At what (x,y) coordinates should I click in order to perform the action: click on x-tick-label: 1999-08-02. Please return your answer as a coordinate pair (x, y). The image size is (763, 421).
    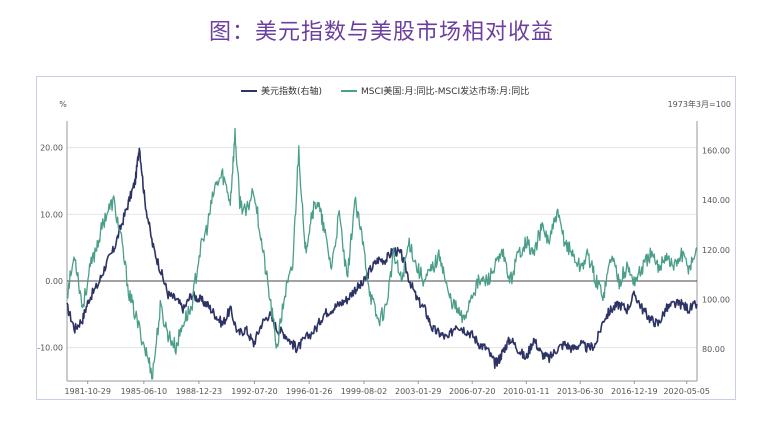
    Looking at the image, I should click on (364, 391).